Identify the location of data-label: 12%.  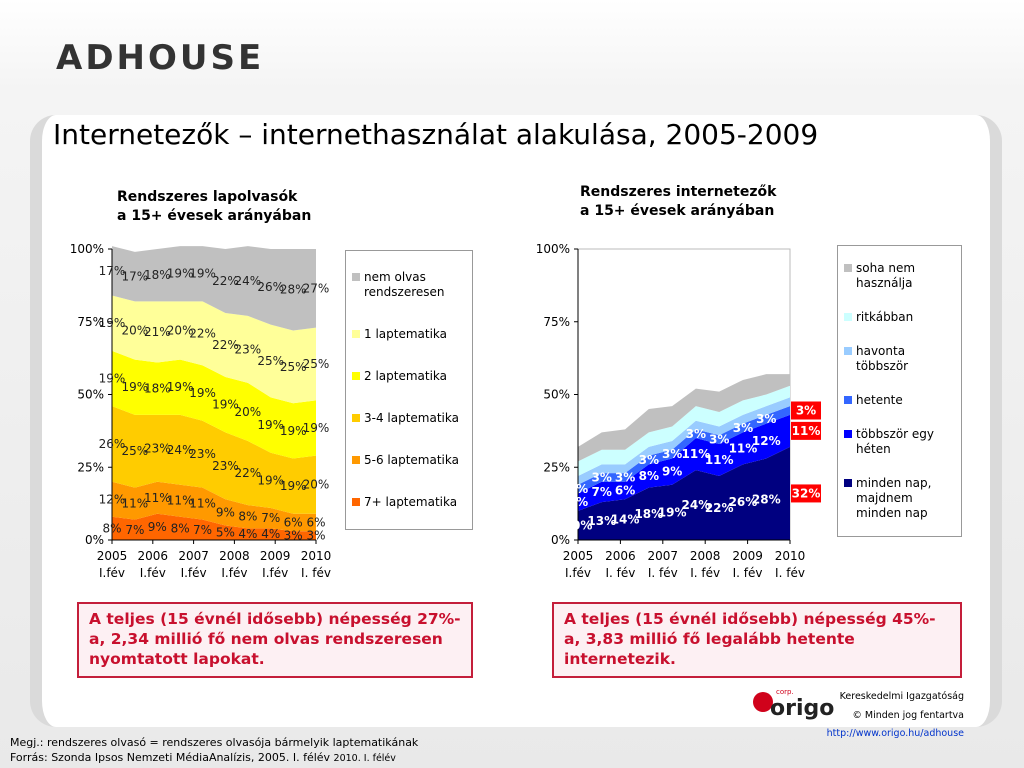
(112, 499).